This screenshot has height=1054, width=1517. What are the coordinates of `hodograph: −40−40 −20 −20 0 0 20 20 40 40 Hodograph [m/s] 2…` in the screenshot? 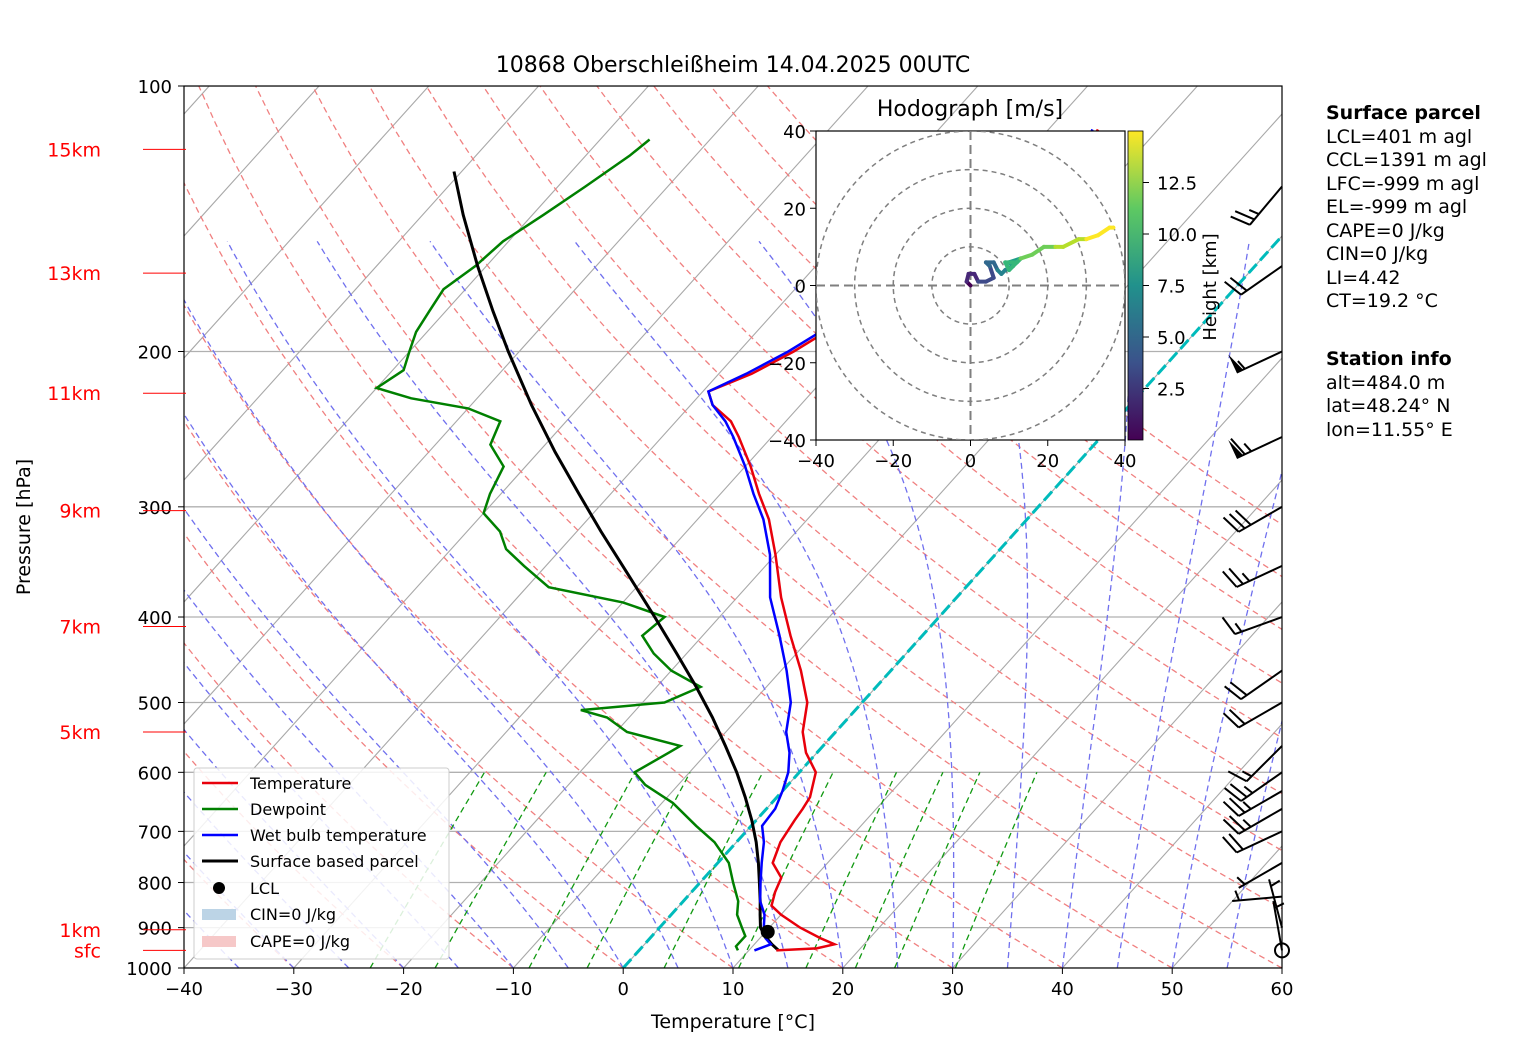 It's located at (994, 284).